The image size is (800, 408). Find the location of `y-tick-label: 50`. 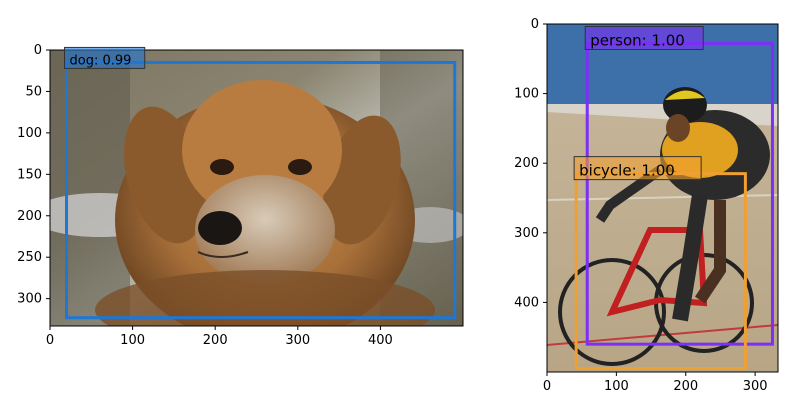

y-tick-label: 50 is located at coordinates (33, 91).